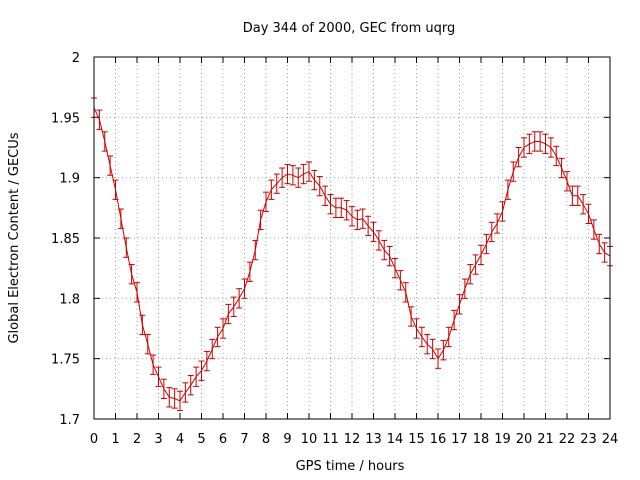  What do you see at coordinates (158, 439) in the screenshot?
I see `x-tick-label: 3` at bounding box center [158, 439].